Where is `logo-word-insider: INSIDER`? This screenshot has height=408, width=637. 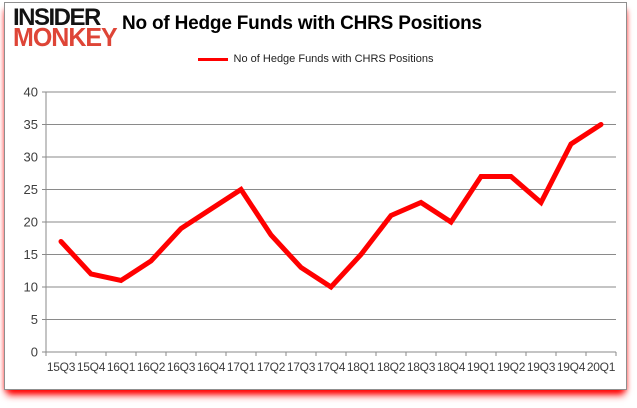 logo-word-insider: INSIDER is located at coordinates (57, 17).